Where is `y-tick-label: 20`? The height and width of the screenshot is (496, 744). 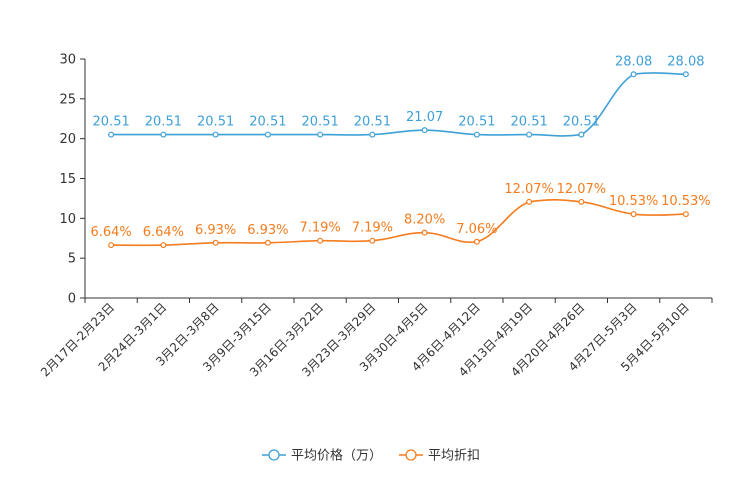 y-tick-label: 20 is located at coordinates (67, 139).